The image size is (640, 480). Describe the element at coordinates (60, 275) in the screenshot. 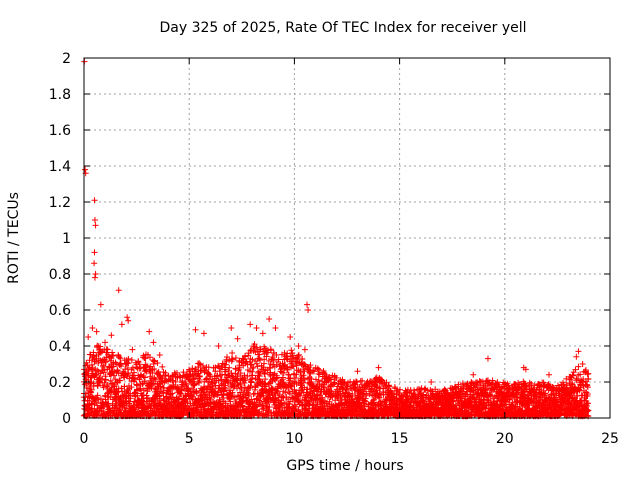

I see `y-tick-label: 0.8` at that location.